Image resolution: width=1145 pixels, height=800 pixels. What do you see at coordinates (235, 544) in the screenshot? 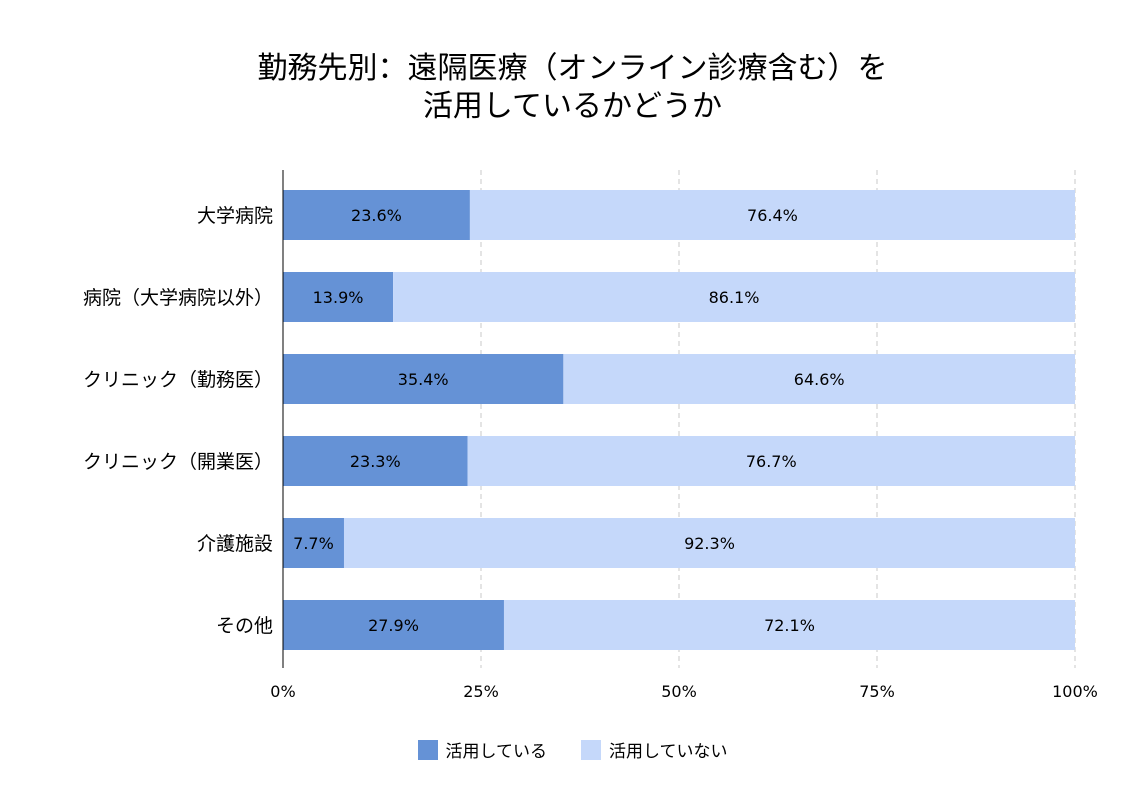
I see `category-label-4: 介護施設` at bounding box center [235, 544].